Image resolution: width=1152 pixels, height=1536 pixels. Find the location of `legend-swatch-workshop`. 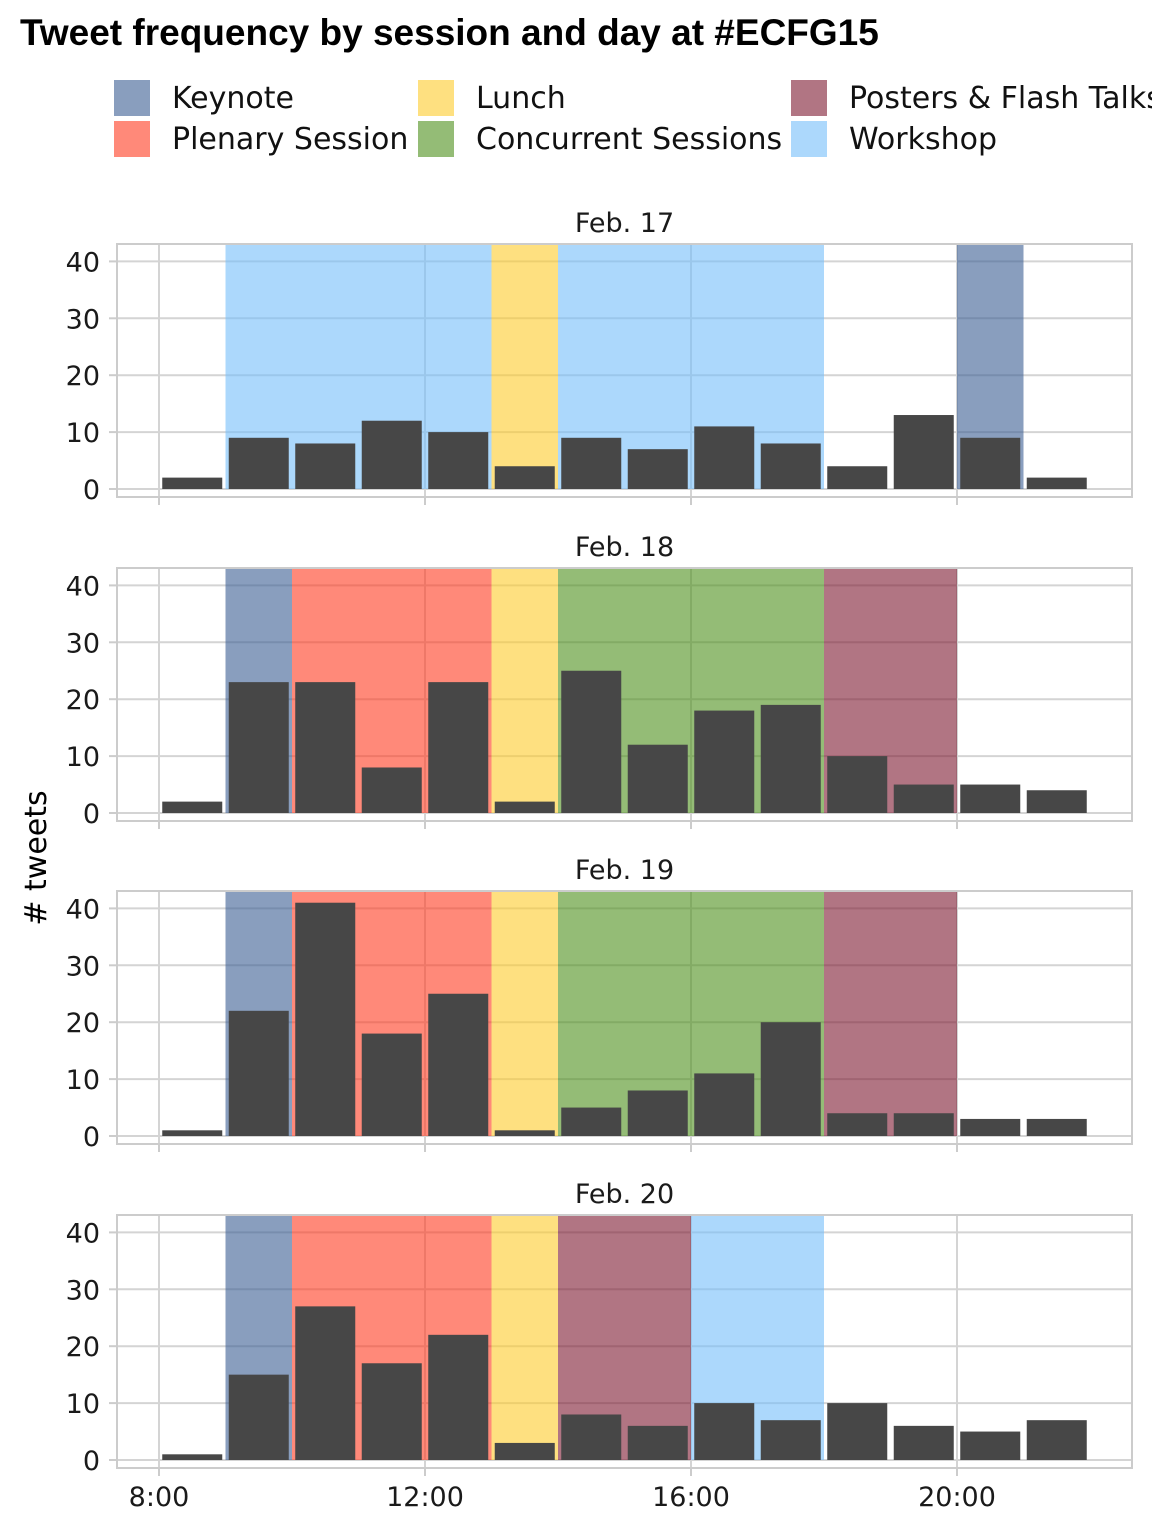

legend-swatch-workshop is located at coordinates (809, 139).